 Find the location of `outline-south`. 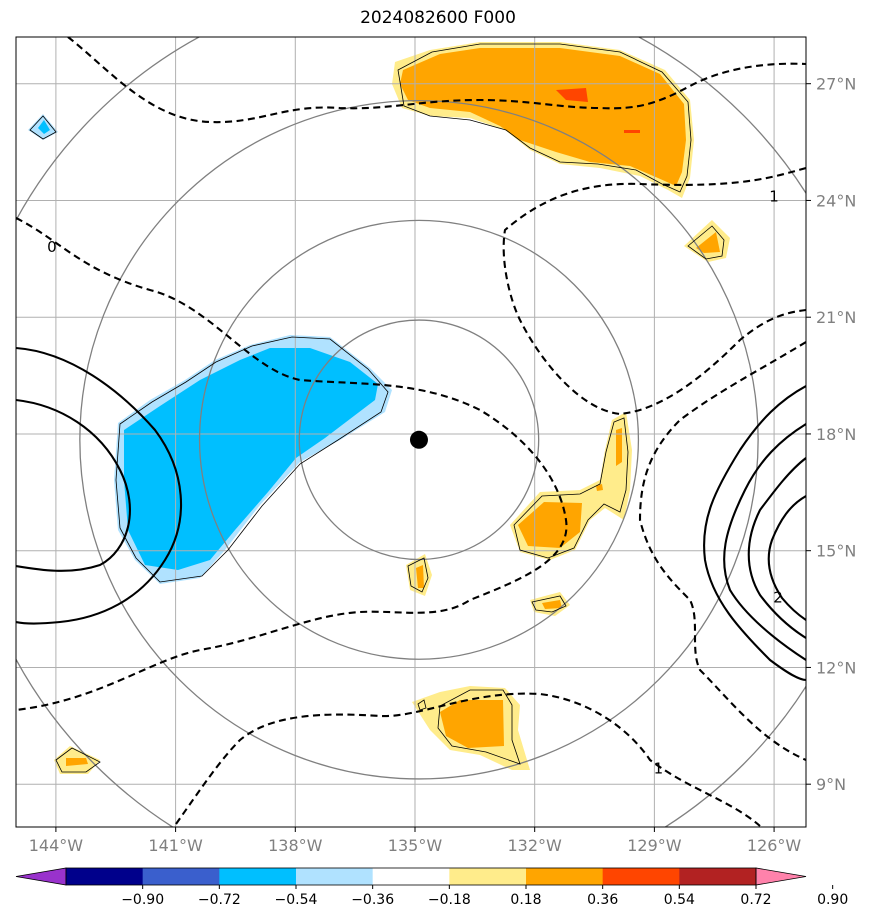

outline-south is located at coordinates (479, 727).